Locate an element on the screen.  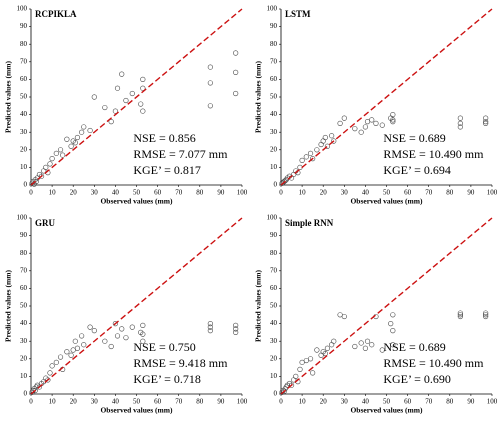
annotation: KGE’ = 0.718 is located at coordinates (167, 379).